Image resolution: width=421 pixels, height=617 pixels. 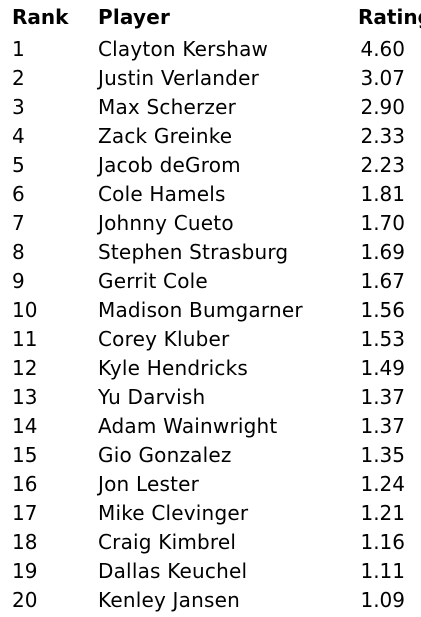 What do you see at coordinates (221, 339) in the screenshot?
I see `player-name-cell: Corey Kluber` at bounding box center [221, 339].